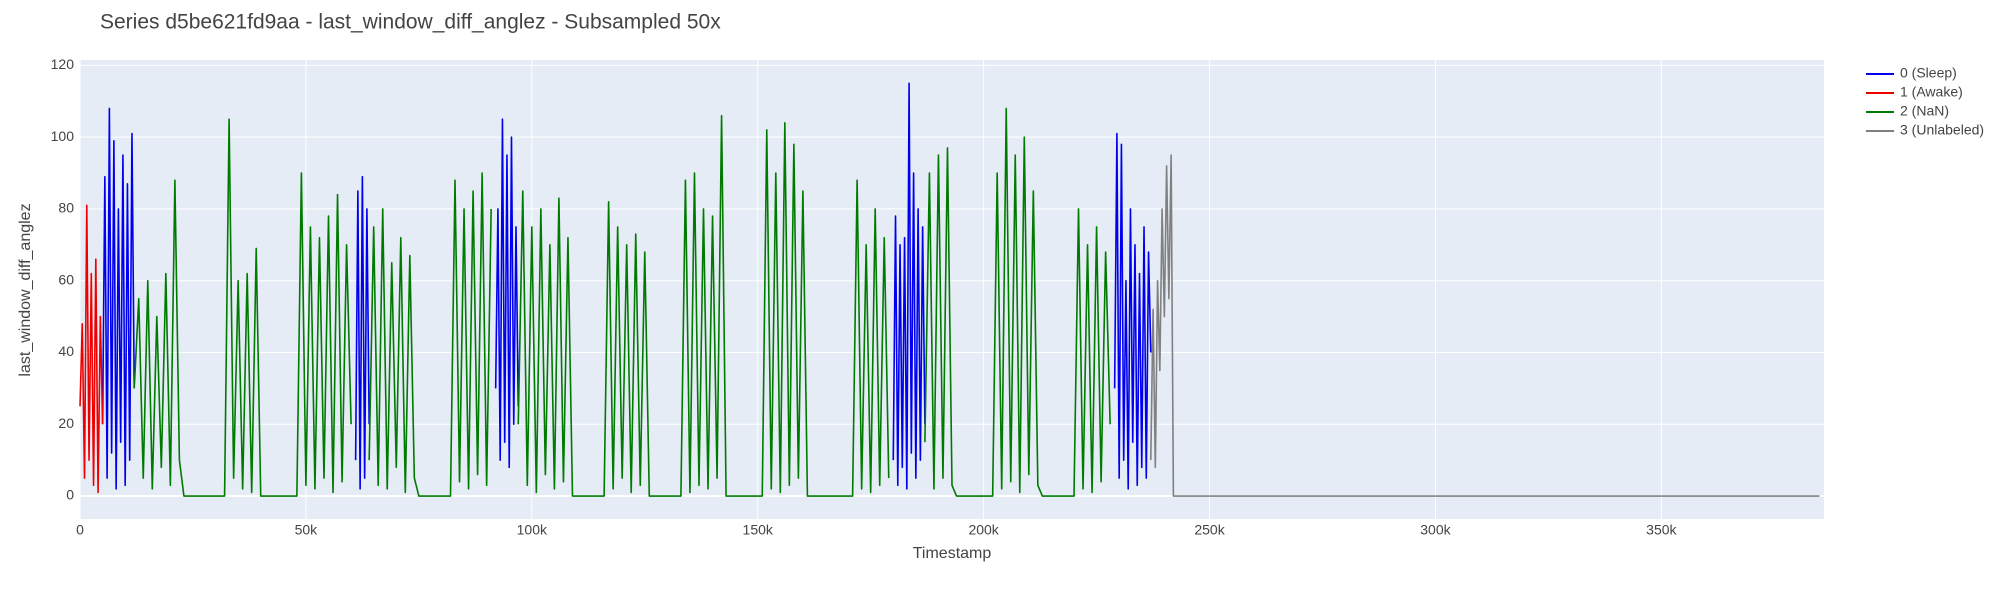 This screenshot has width=2000, height=600. What do you see at coordinates (80, 530) in the screenshot?
I see `x-tick-label: 0` at bounding box center [80, 530].